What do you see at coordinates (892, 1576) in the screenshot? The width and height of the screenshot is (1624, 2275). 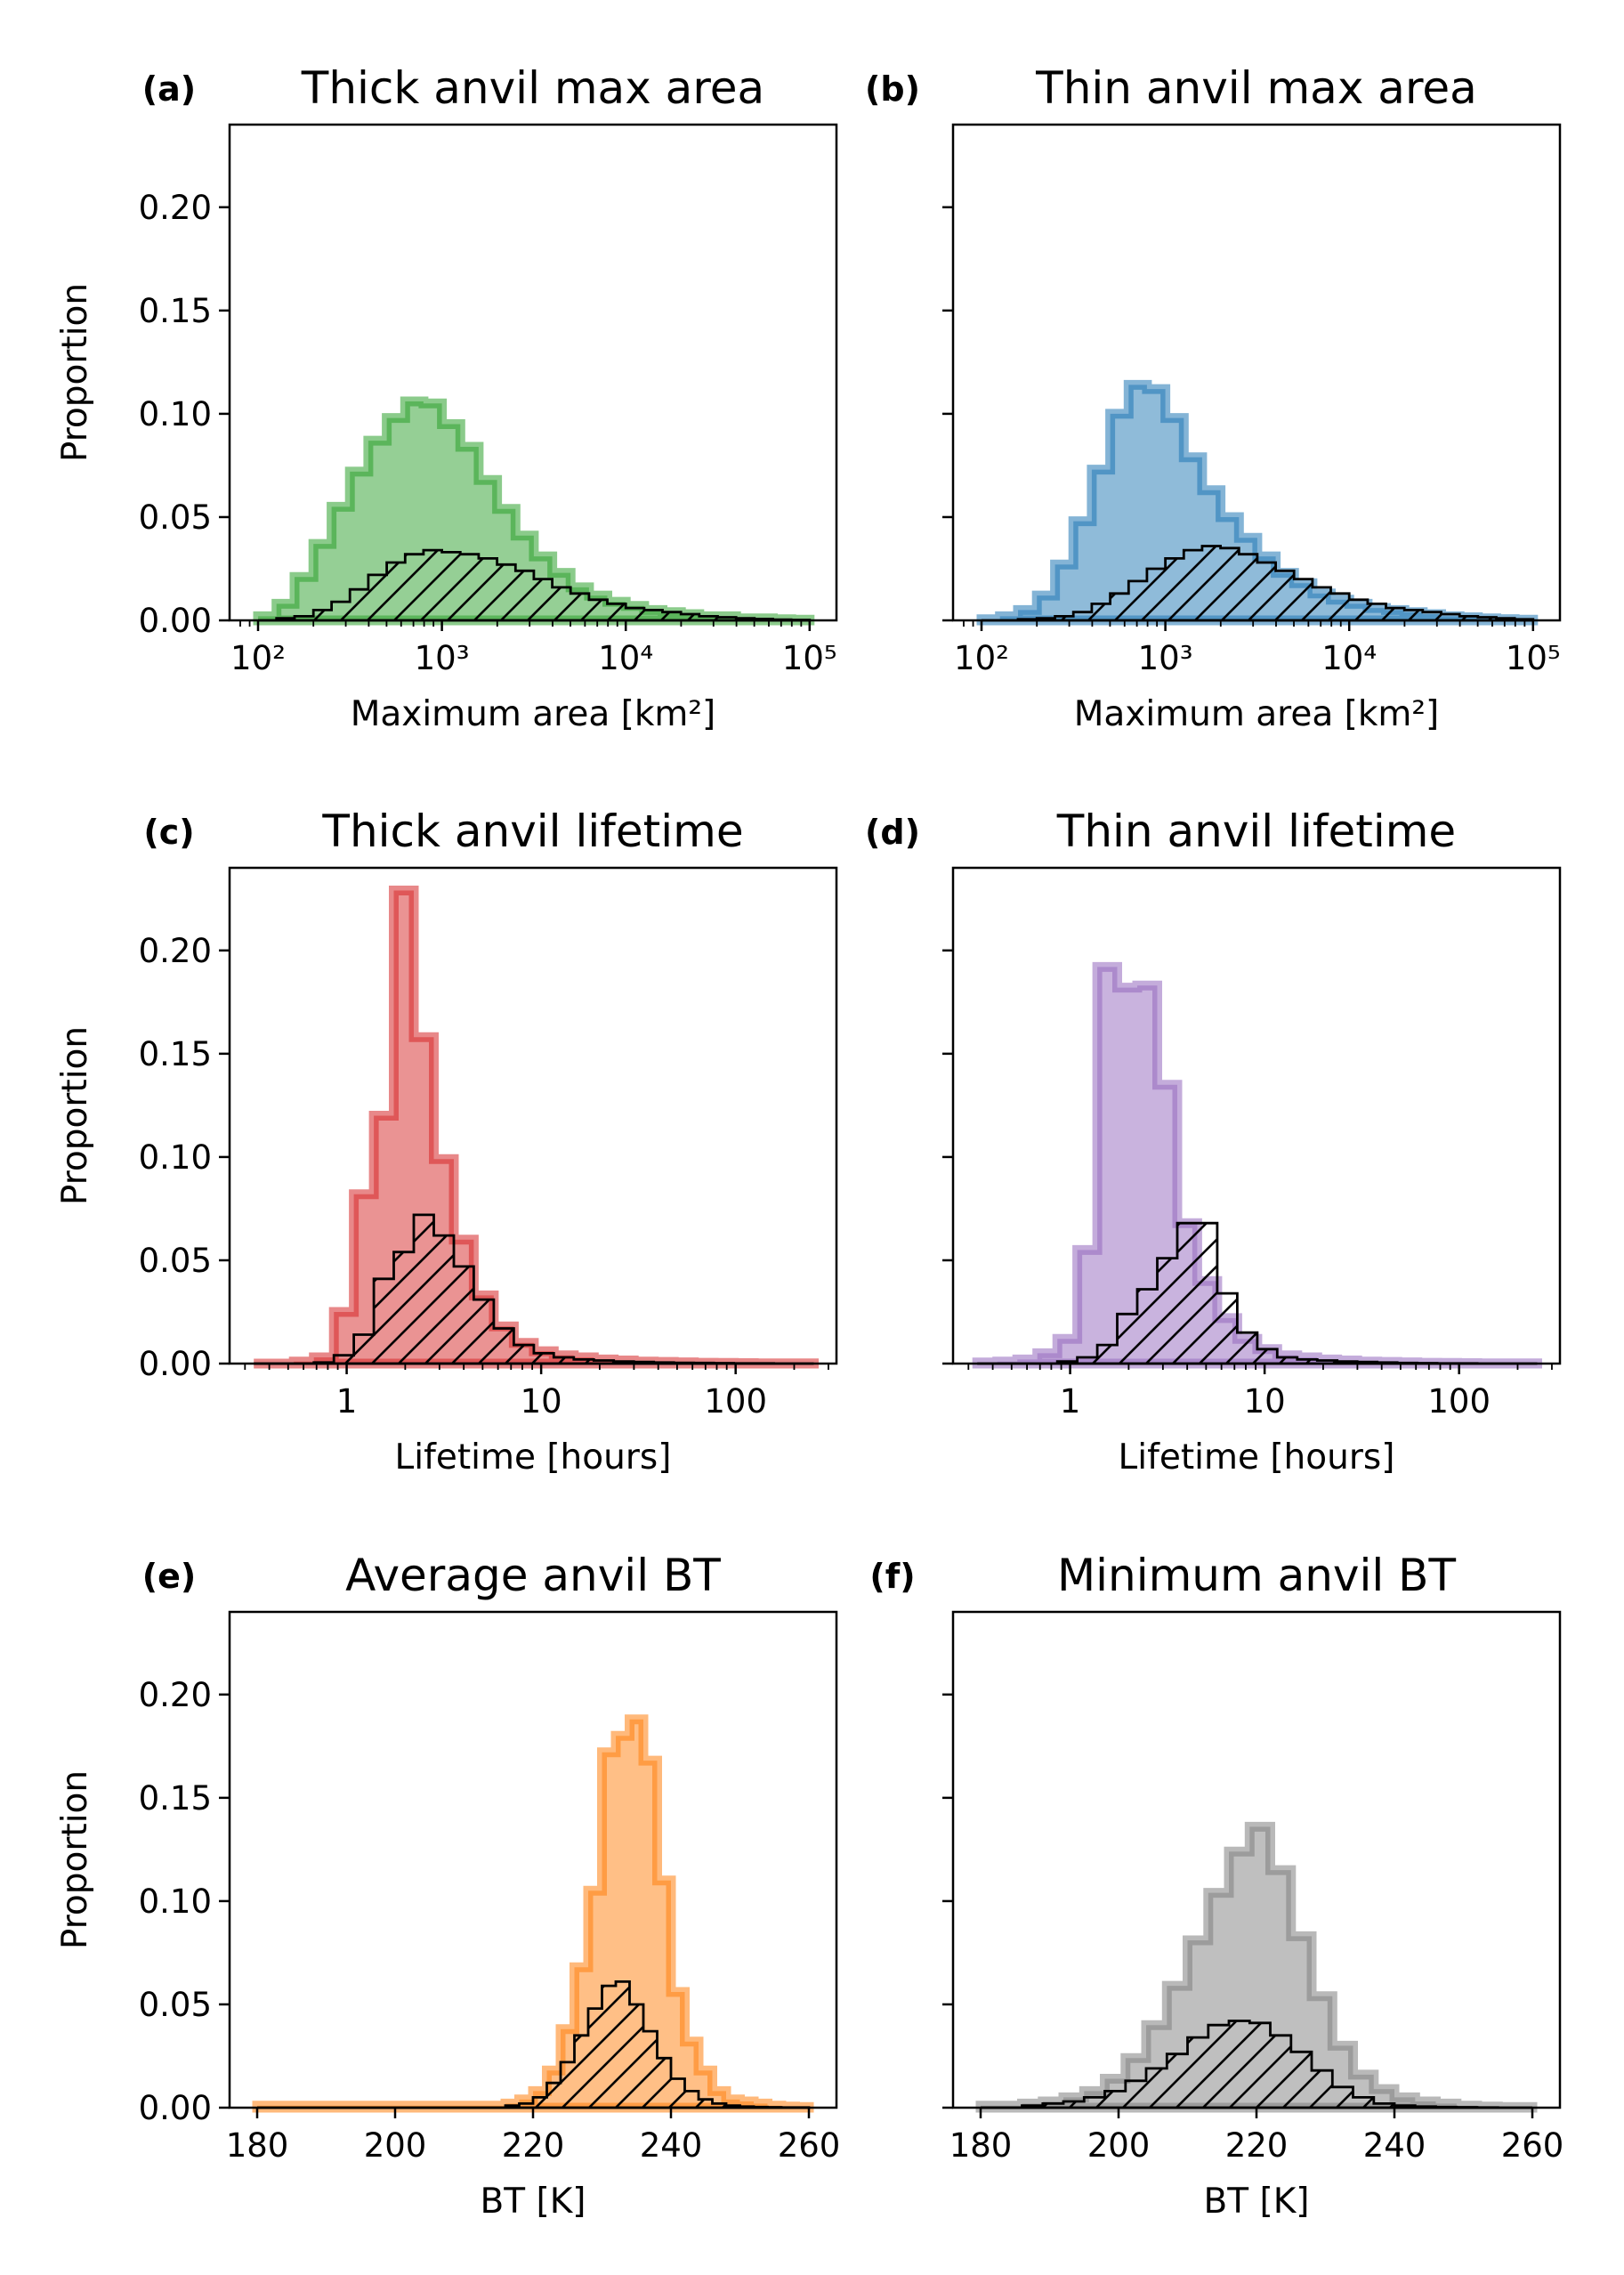 I see `panel-letter: (f)` at bounding box center [892, 1576].